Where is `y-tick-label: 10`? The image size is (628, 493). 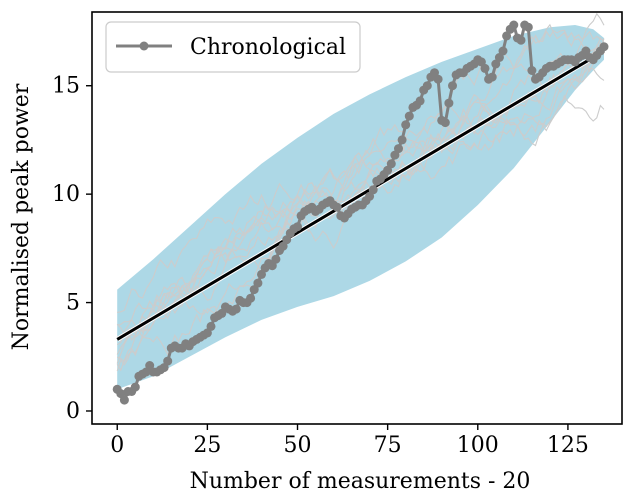
y-tick-label: 10 is located at coordinates (66, 194).